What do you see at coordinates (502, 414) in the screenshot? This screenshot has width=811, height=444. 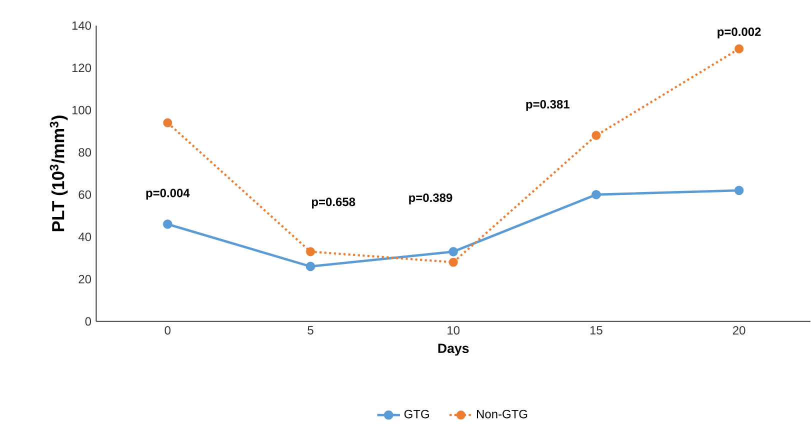 I see `legend-label: Non-GTG` at bounding box center [502, 414].